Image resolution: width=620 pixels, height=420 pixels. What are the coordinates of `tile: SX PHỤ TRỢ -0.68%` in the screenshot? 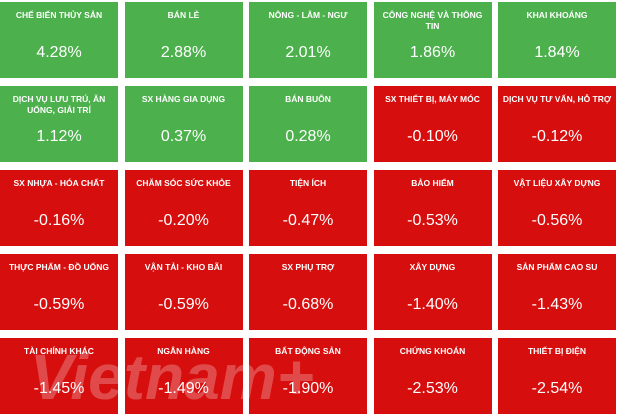 It's located at (308, 292).